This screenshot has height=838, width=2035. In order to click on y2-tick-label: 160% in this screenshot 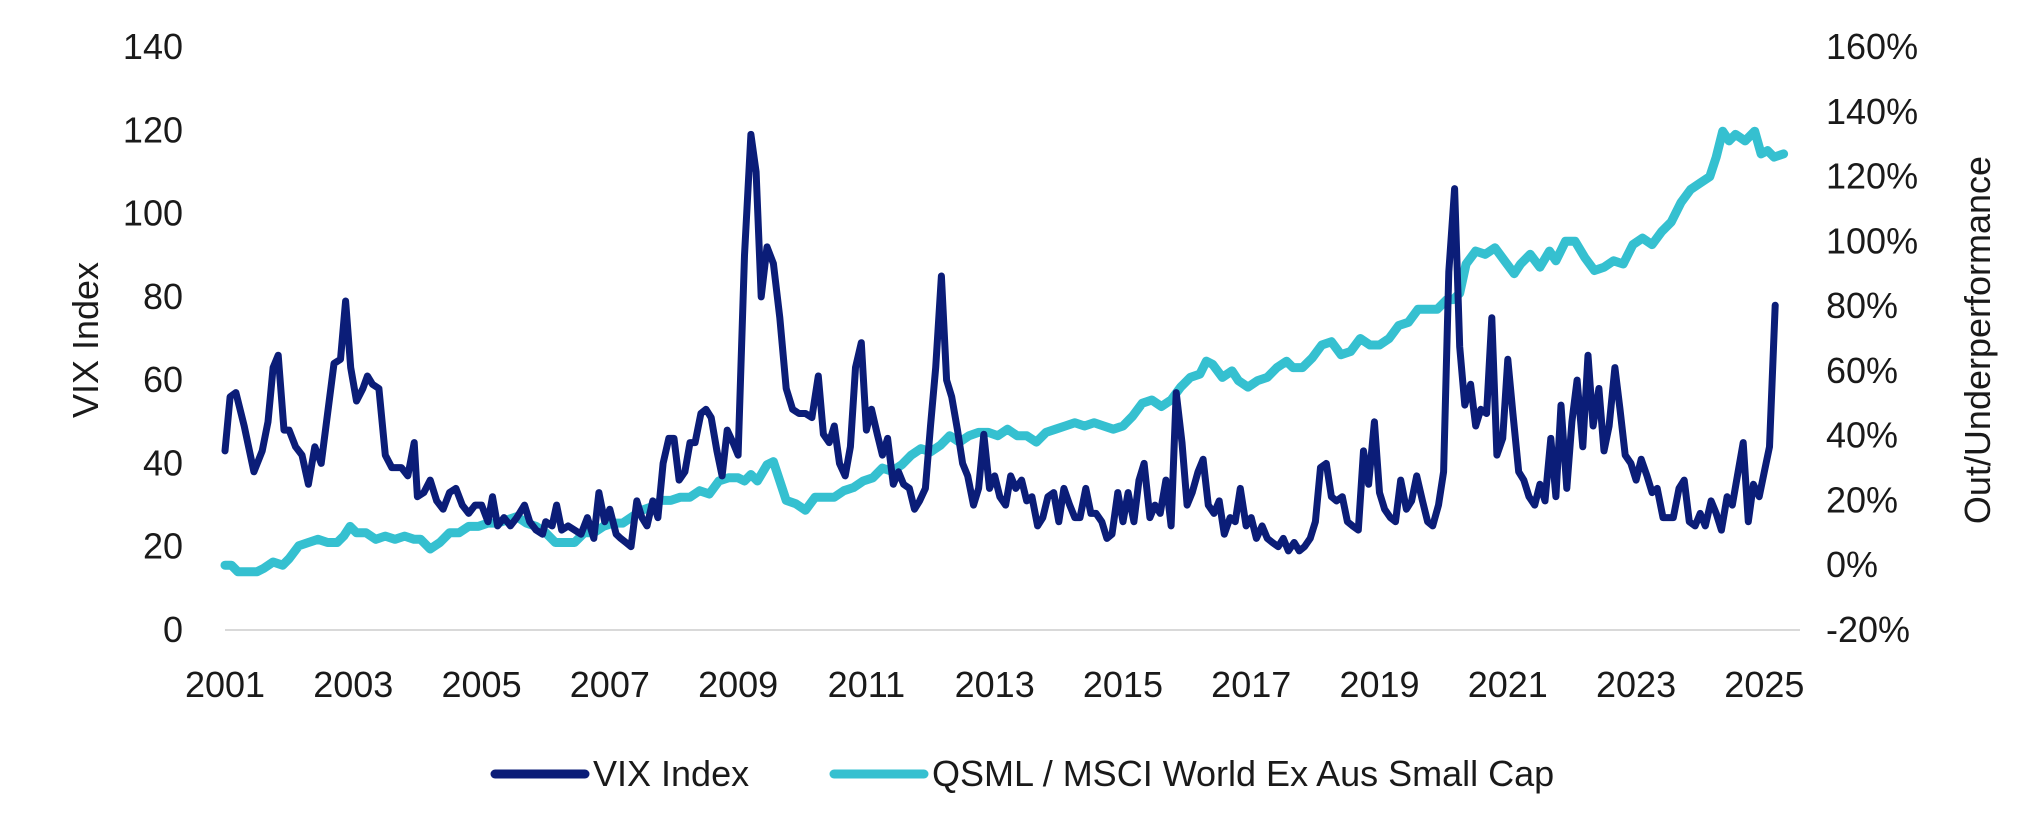, I will do `click(1872, 46)`.